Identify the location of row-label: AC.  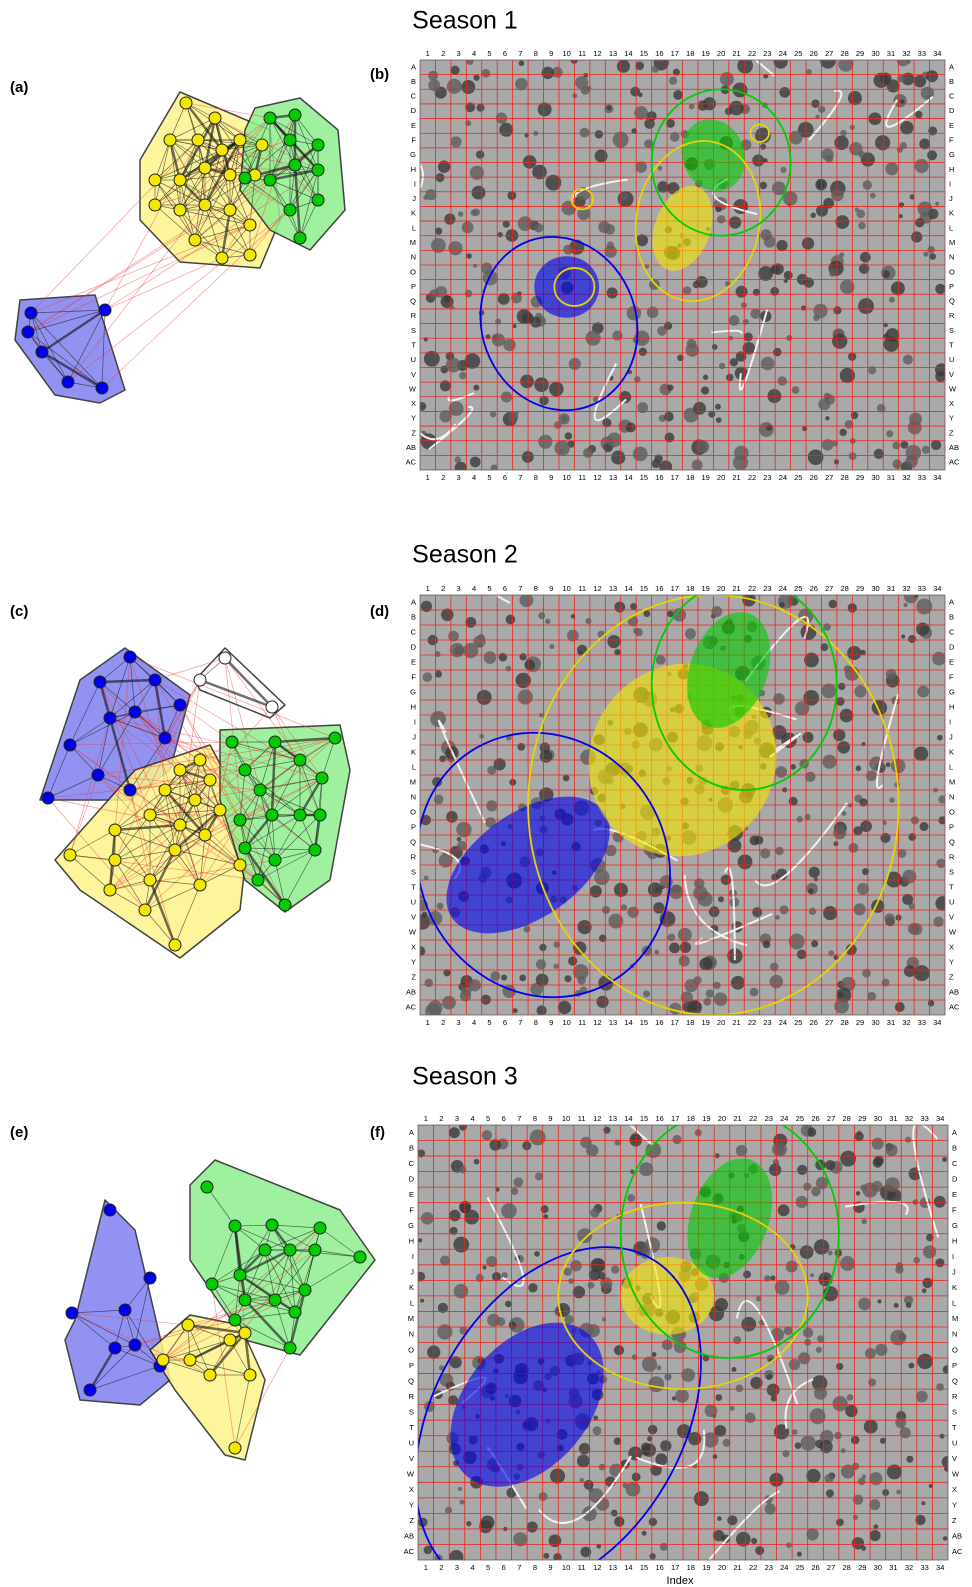
(954, 462).